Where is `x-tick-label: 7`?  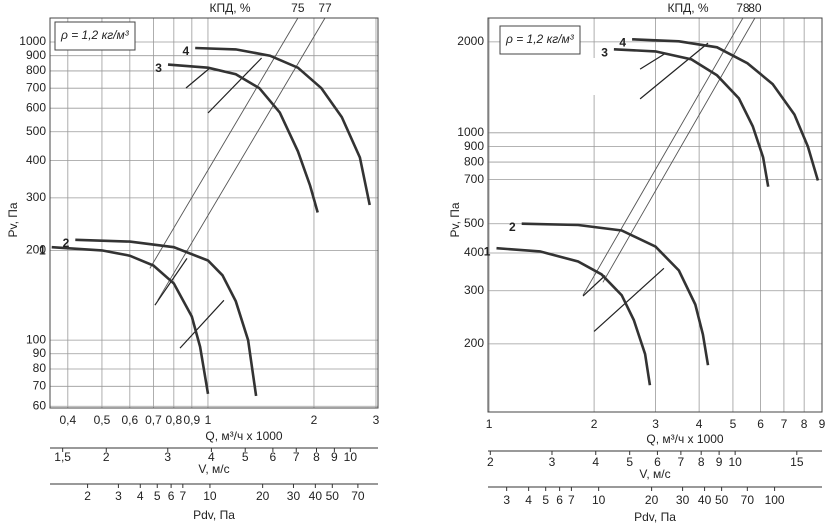 x-tick-label: 7 is located at coordinates (784, 424).